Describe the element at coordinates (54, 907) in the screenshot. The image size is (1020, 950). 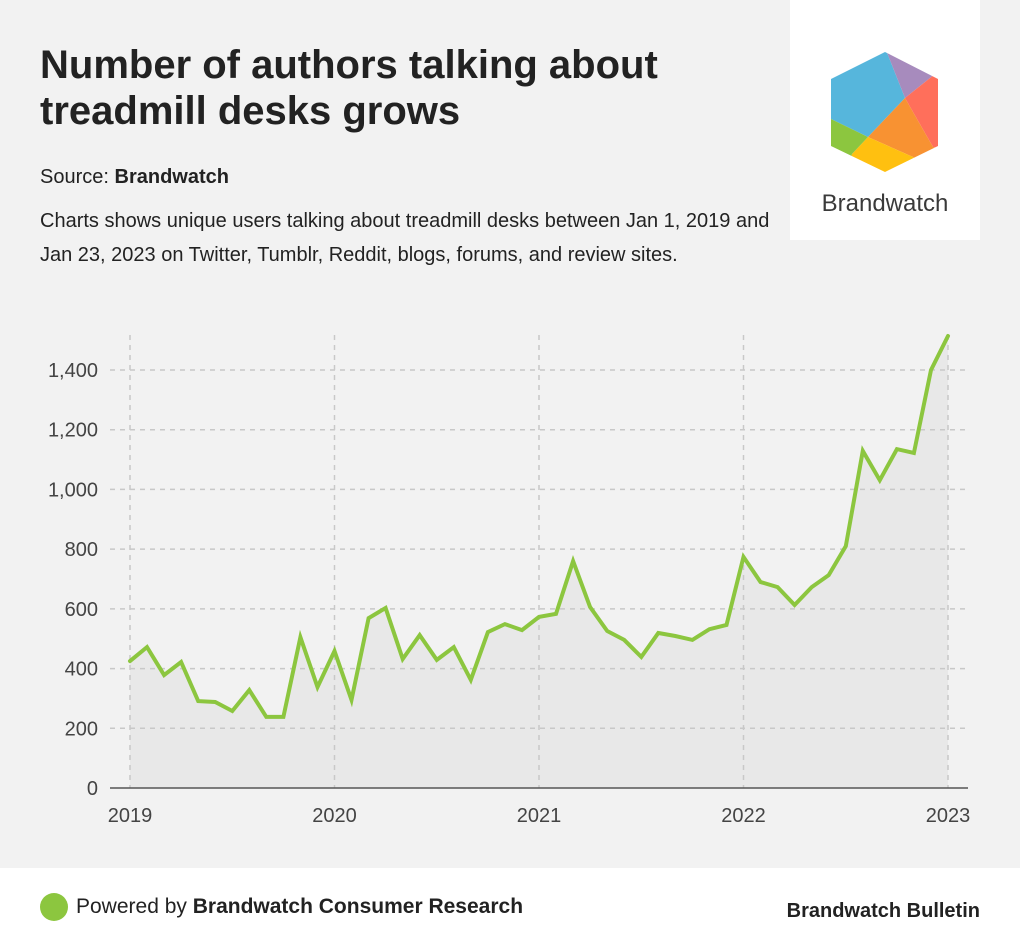
I see `green-dot-icon` at that location.